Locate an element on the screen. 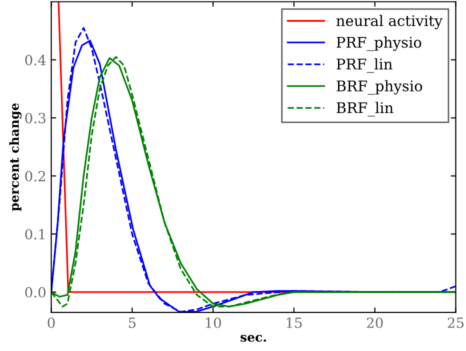 The image size is (466, 351). legend-label: BRF_physio is located at coordinates (379, 87).